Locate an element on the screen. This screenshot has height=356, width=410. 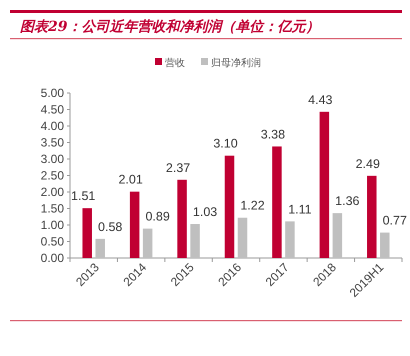
y-tick-label: 2.50 is located at coordinates (52, 175).